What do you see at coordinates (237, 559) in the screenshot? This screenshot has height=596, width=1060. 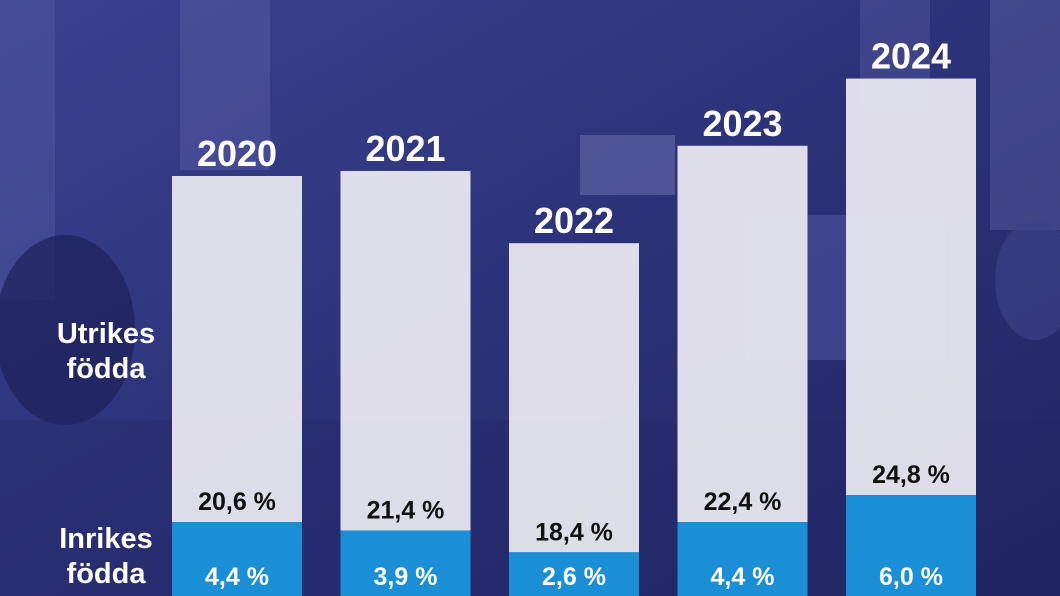 I see `bar-inrikes-2020` at bounding box center [237, 559].